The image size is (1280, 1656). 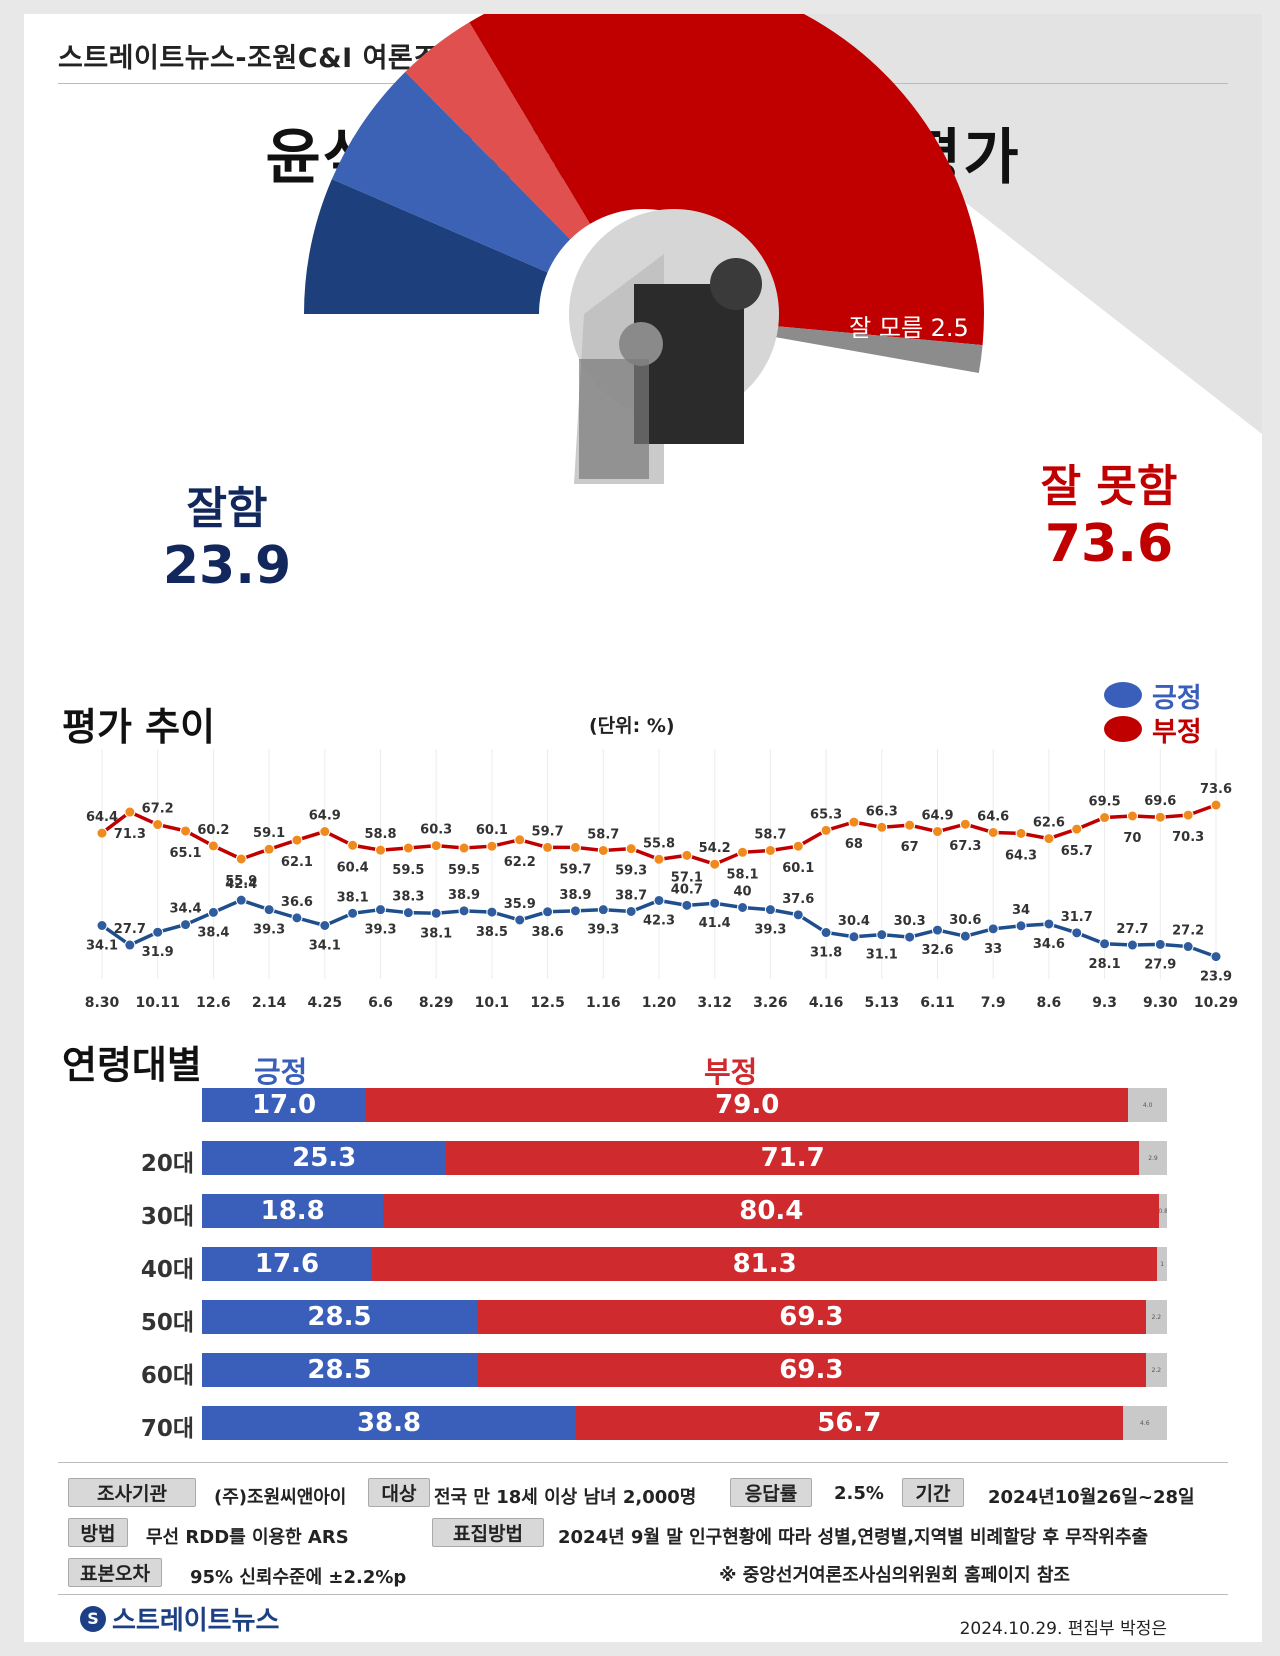 I want to click on trend-data-label: 31.9, so click(x=158, y=952).